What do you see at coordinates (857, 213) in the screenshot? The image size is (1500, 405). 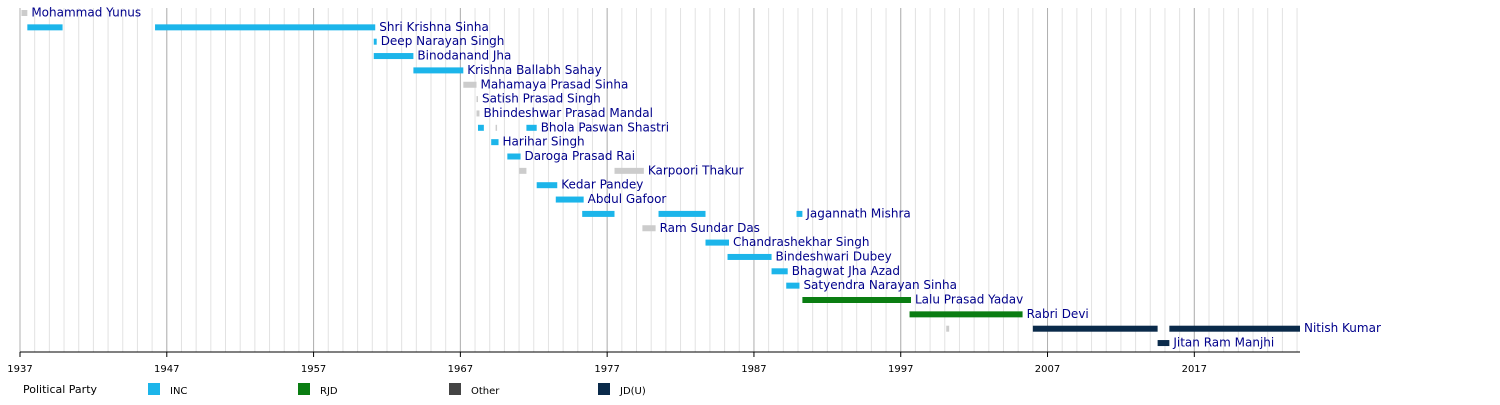 I see `minister-name: Jagannath Mishra` at bounding box center [857, 213].